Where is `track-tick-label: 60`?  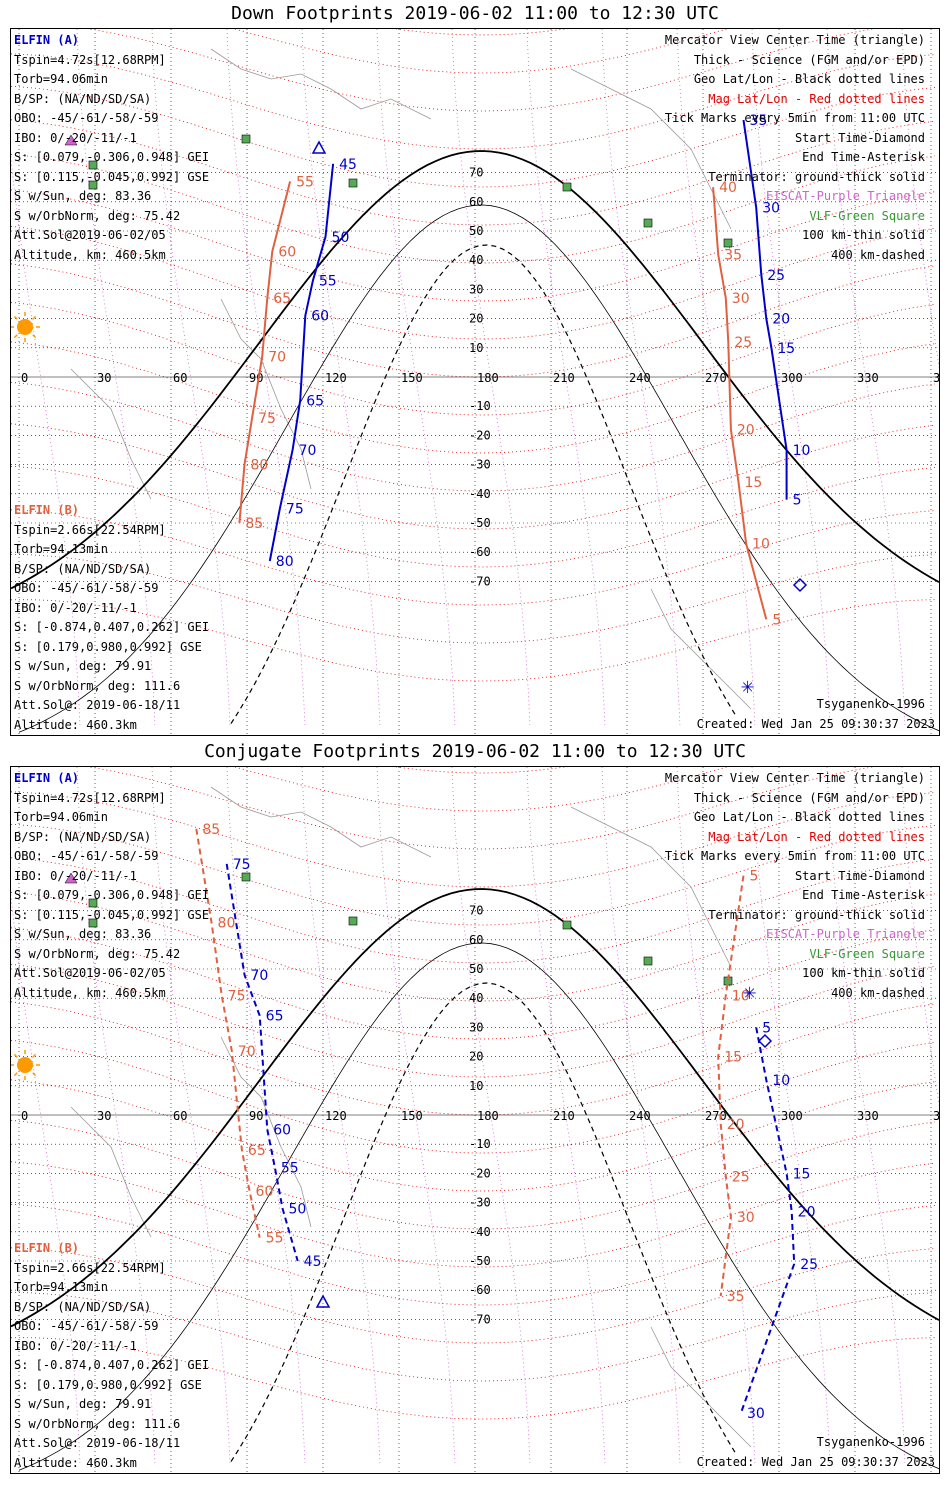
track-tick-label: 60 is located at coordinates (320, 317).